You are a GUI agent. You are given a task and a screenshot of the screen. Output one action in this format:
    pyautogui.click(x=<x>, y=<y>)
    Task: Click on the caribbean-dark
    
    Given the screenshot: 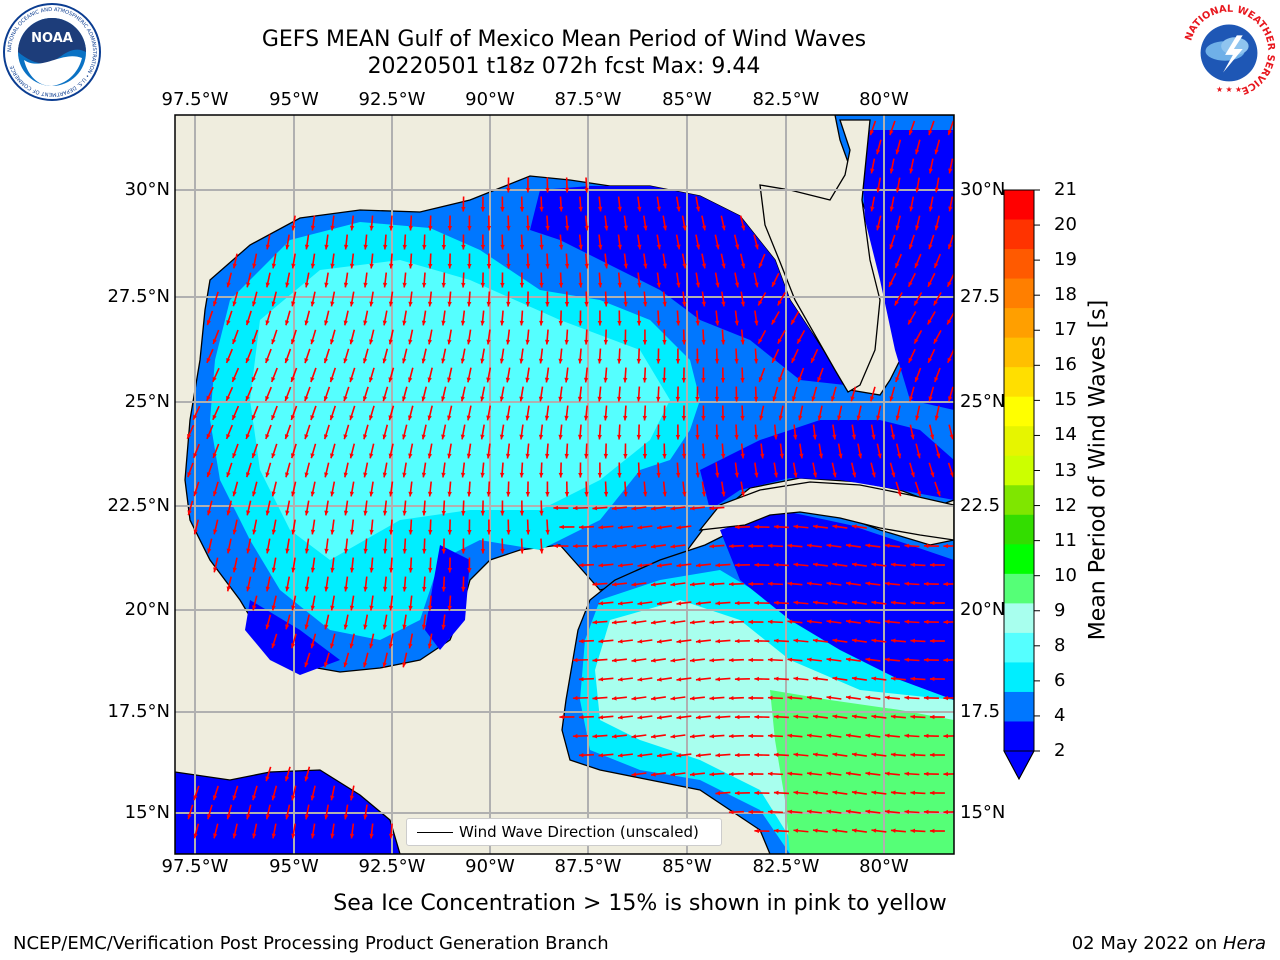 What is the action you would take?
    pyautogui.click(x=837, y=605)
    